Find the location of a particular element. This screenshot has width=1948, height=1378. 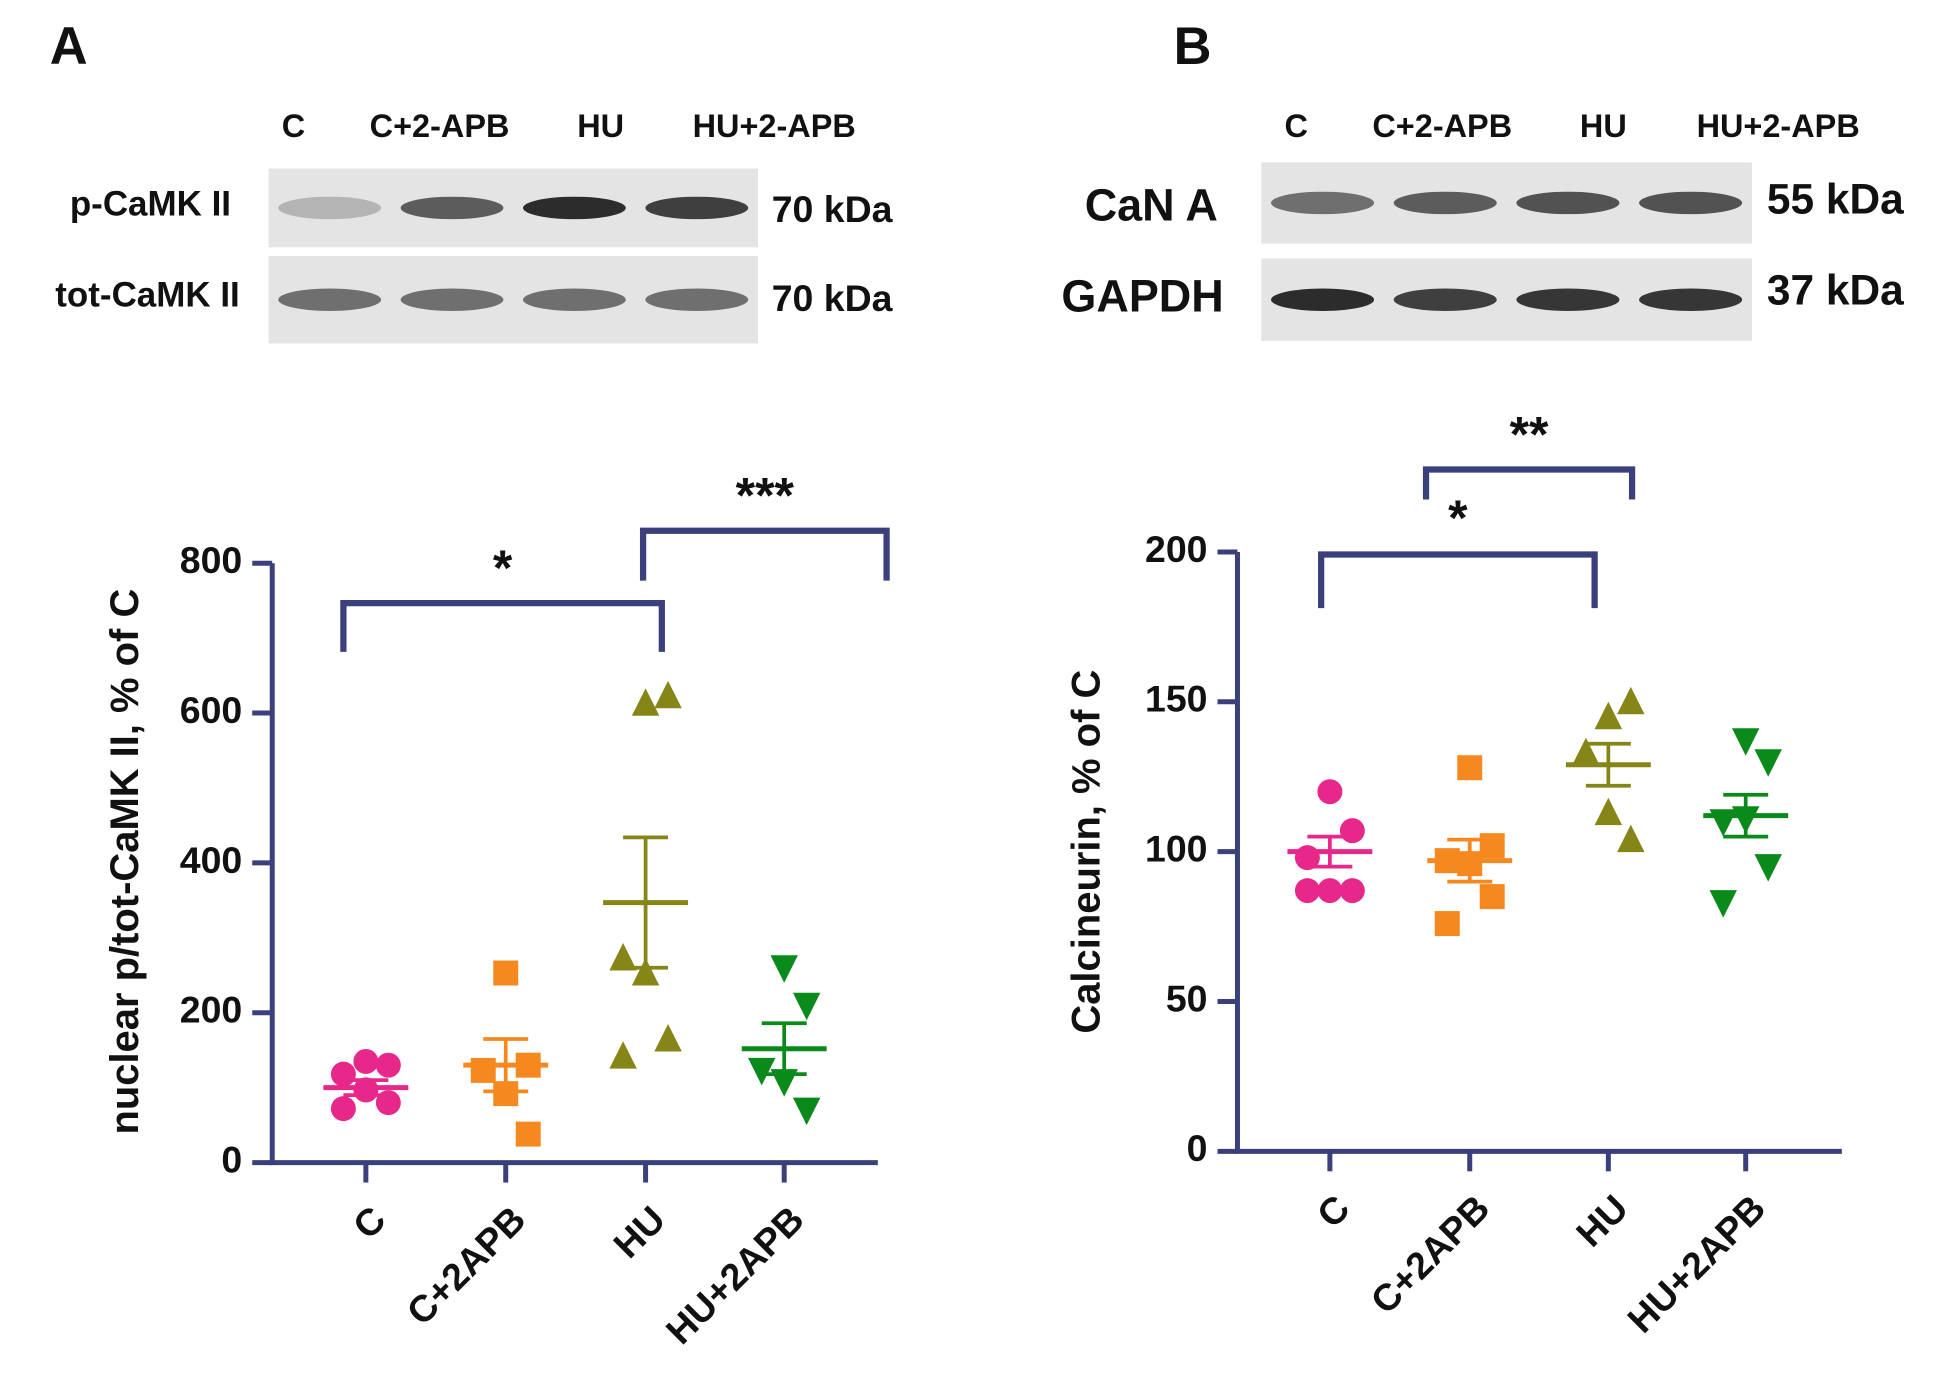

panel-label: B is located at coordinates (1193, 47).